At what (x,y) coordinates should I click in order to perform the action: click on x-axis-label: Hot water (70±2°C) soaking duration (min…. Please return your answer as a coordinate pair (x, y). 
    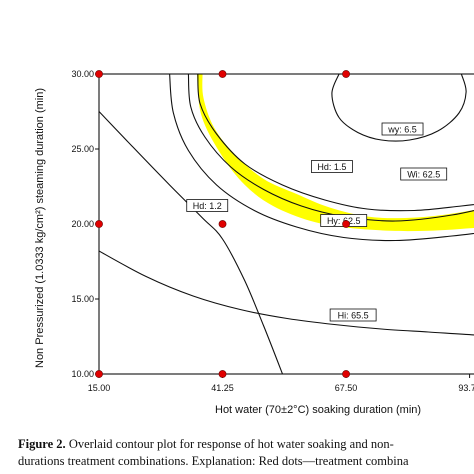
    Looking at the image, I should click on (318, 410).